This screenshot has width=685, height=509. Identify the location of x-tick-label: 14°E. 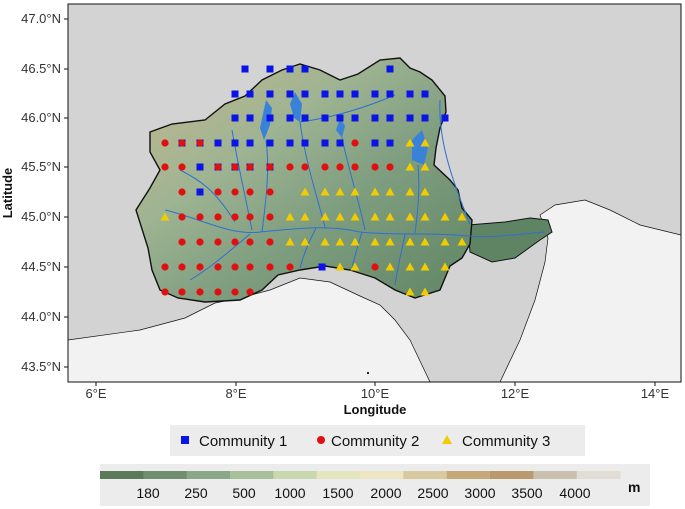
(655, 393).